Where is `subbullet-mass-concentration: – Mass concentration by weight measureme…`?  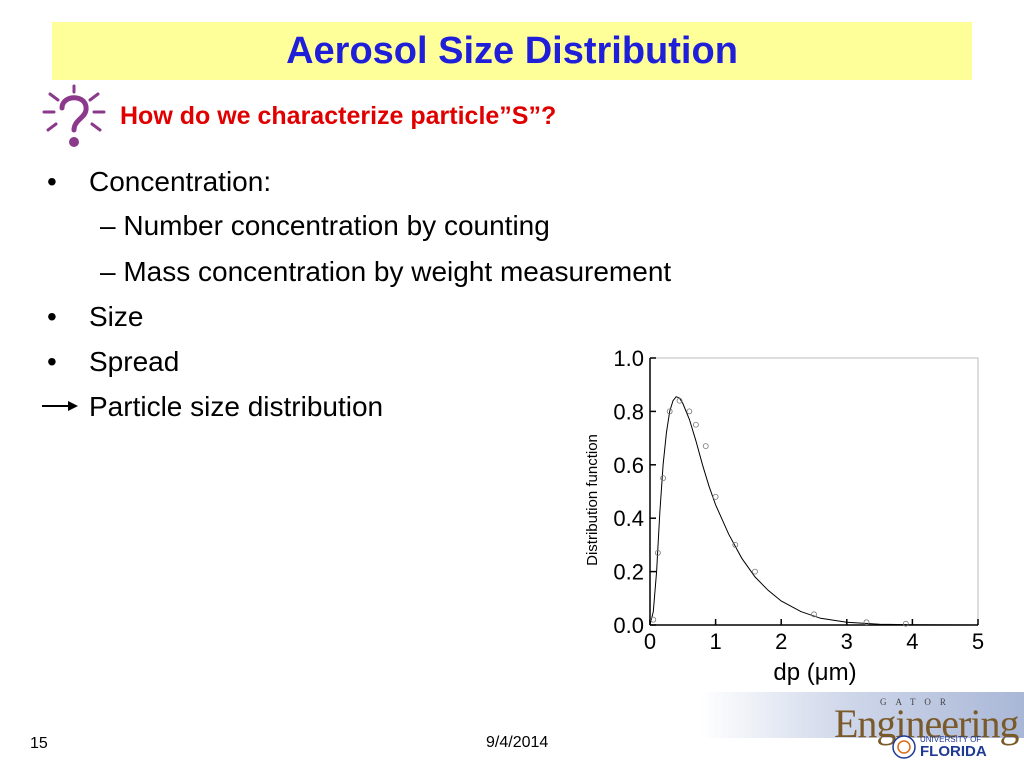 subbullet-mass-concentration: – Mass concentration by weight measureme… is located at coordinates (386, 271).